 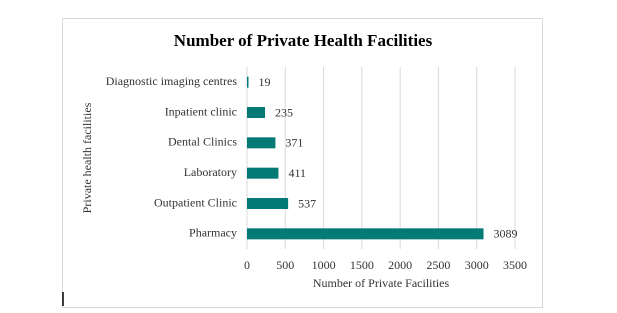 I want to click on y-tick-label: Diagnostic imaging centres, so click(x=172, y=81).